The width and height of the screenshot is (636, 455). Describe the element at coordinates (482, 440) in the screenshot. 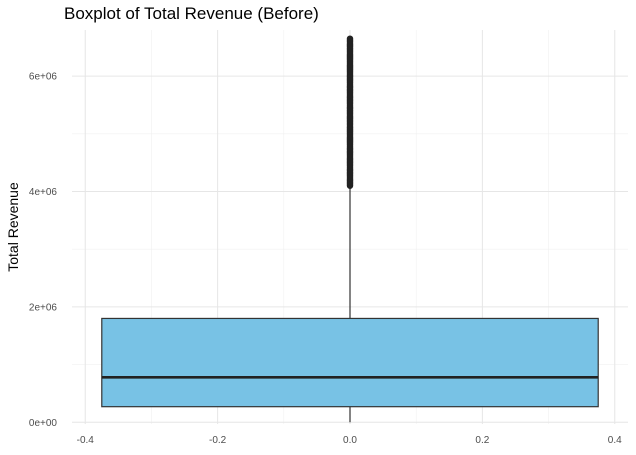

I see `x-tick-label: 0.2` at that location.